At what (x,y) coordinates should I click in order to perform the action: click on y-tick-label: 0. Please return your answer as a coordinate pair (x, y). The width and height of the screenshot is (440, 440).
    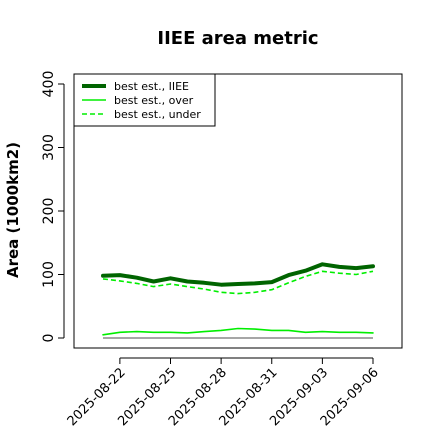
    Looking at the image, I should click on (49, 338).